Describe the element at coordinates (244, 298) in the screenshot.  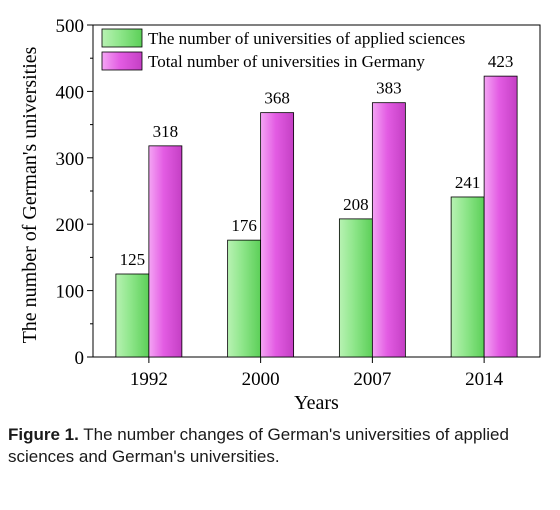
I see `bar-applied-sciences-2000` at that location.